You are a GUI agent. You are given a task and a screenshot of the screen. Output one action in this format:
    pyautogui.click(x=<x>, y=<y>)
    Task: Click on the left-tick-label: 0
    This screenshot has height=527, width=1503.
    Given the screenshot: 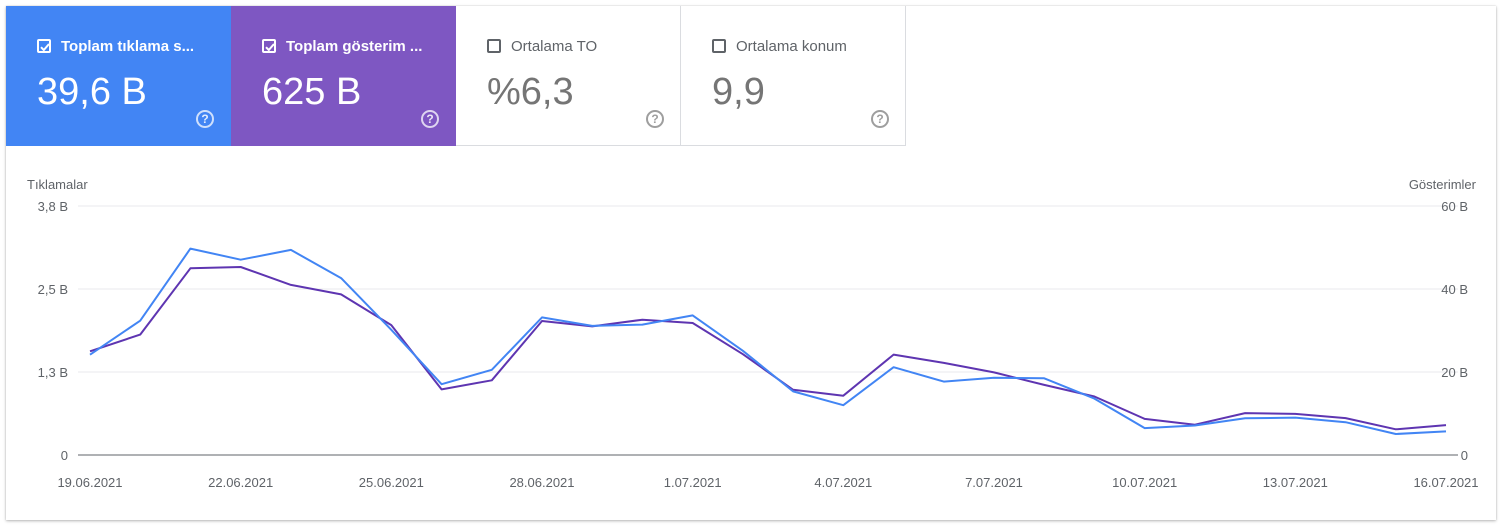 What is the action you would take?
    pyautogui.click(x=64, y=455)
    